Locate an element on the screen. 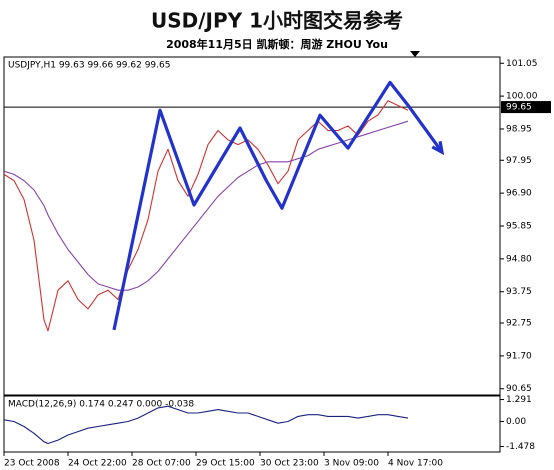  x-tick-label: 28 Oct 07:00 is located at coordinates (161, 464).